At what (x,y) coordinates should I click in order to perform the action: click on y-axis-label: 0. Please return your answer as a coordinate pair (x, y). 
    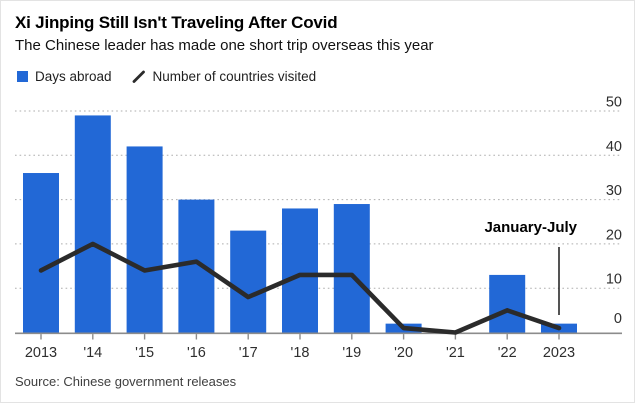
    Looking at the image, I should click on (618, 319).